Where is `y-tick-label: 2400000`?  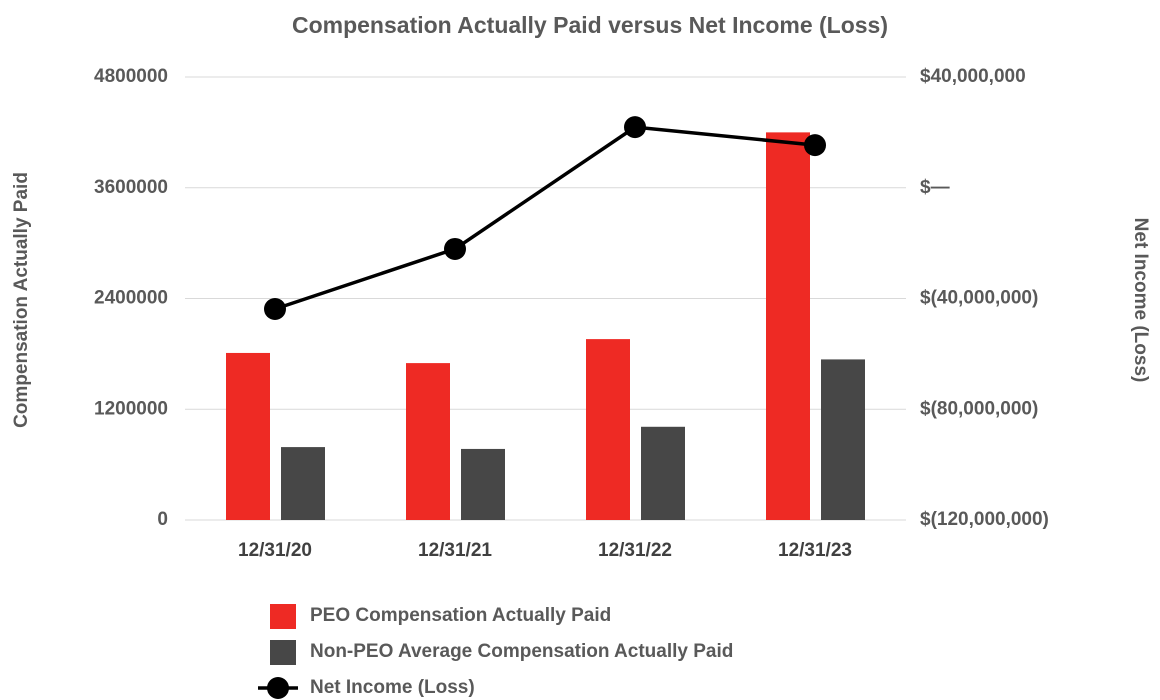 y-tick-label: 2400000 is located at coordinates (131, 298).